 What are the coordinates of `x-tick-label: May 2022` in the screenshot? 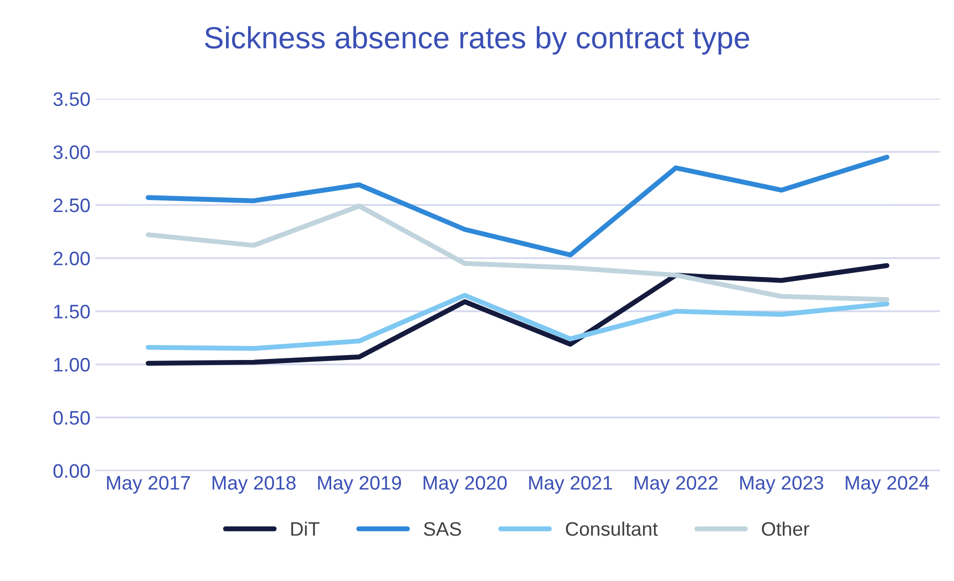 It's located at (676, 485).